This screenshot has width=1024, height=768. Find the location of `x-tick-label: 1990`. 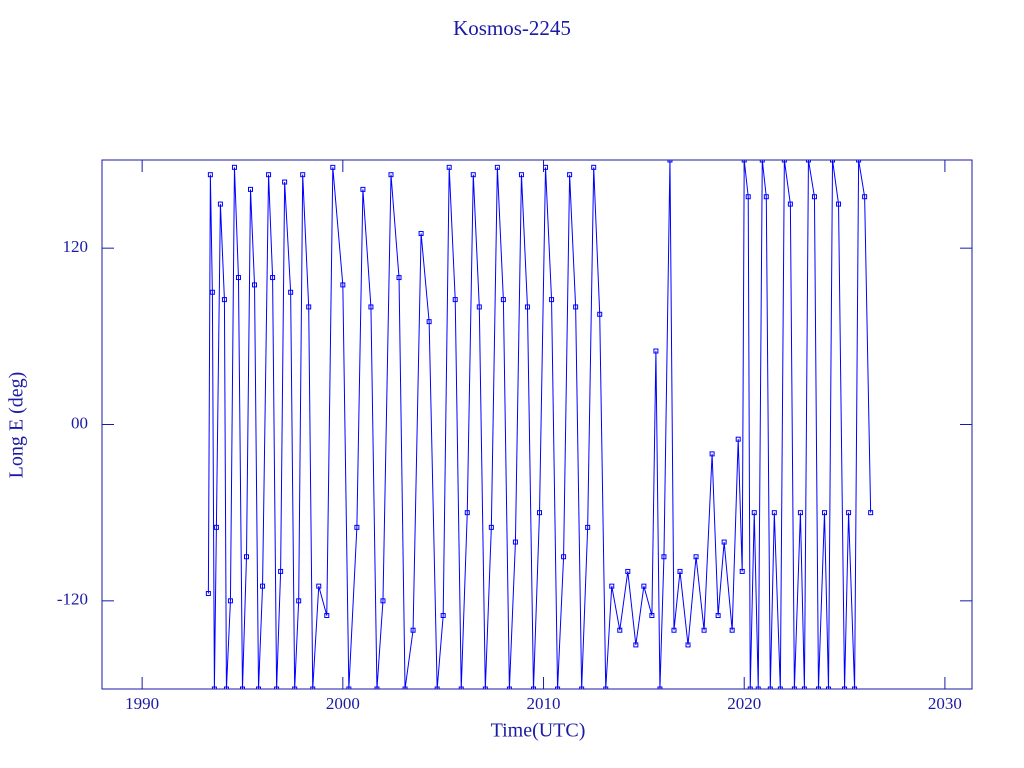

x-tick-label: 1990 is located at coordinates (142, 703).